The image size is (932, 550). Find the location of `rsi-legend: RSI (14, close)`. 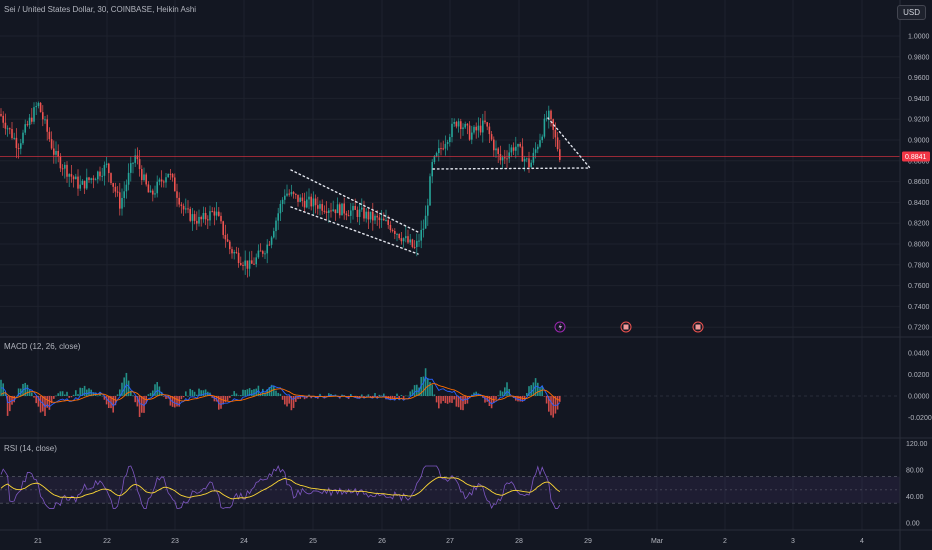

rsi-legend: RSI (14, close) is located at coordinates (30, 448).